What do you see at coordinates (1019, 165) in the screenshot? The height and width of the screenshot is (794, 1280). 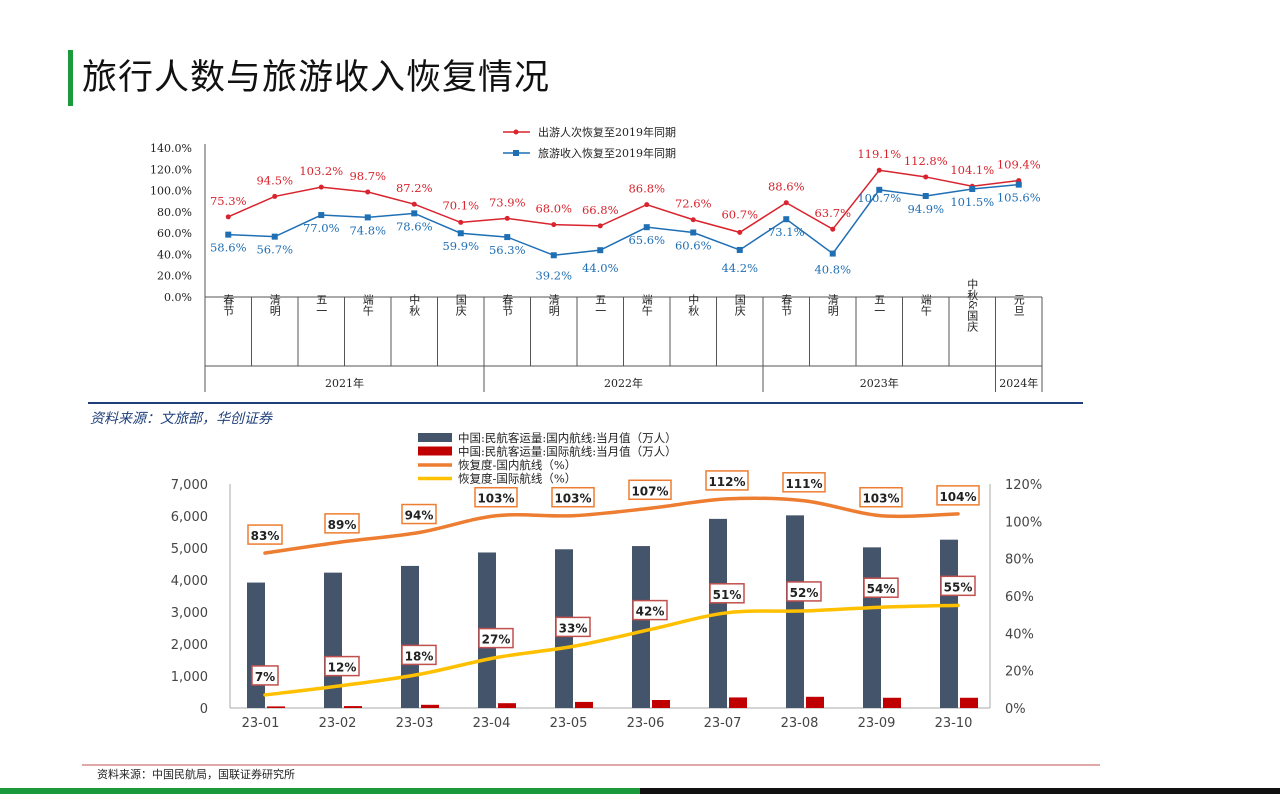 I see `c1-data-label: 109.4%` at bounding box center [1019, 165].